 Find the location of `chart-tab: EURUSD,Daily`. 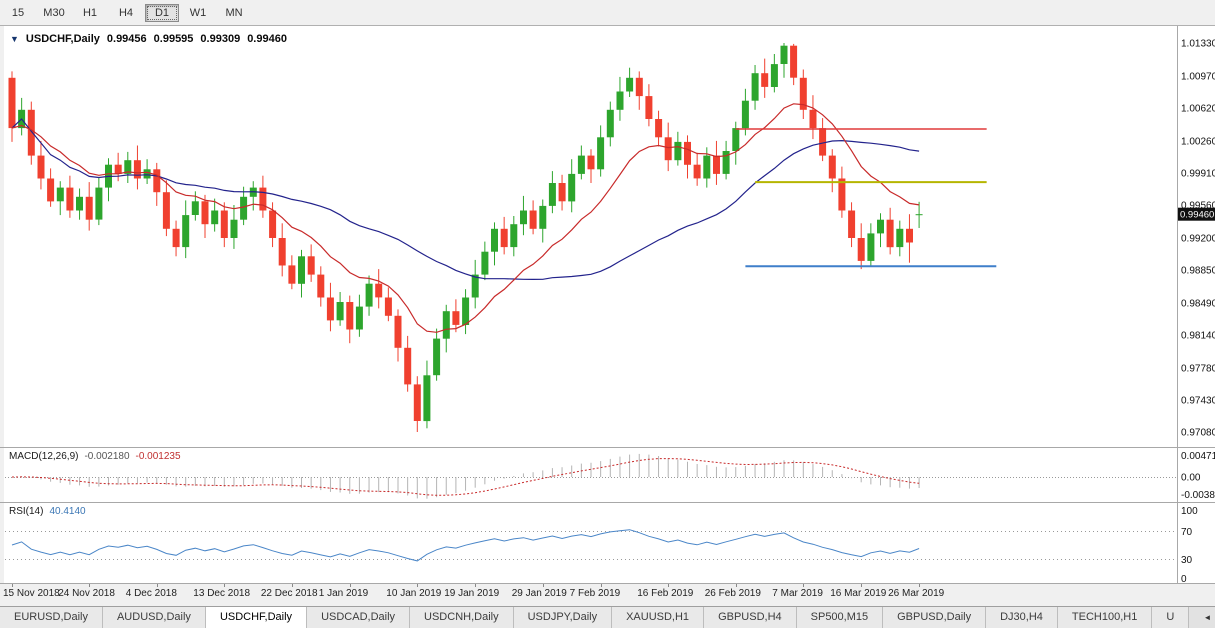

chart-tab: EURUSD,Daily is located at coordinates (51, 617).